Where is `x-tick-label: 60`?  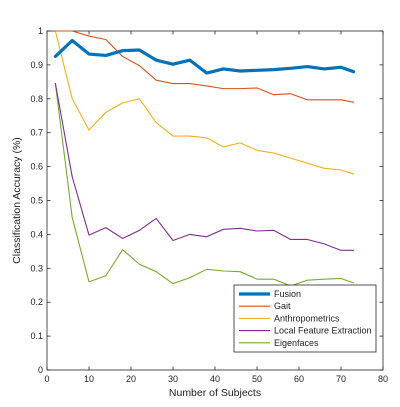
x-tick-label: 60 is located at coordinates (299, 379).